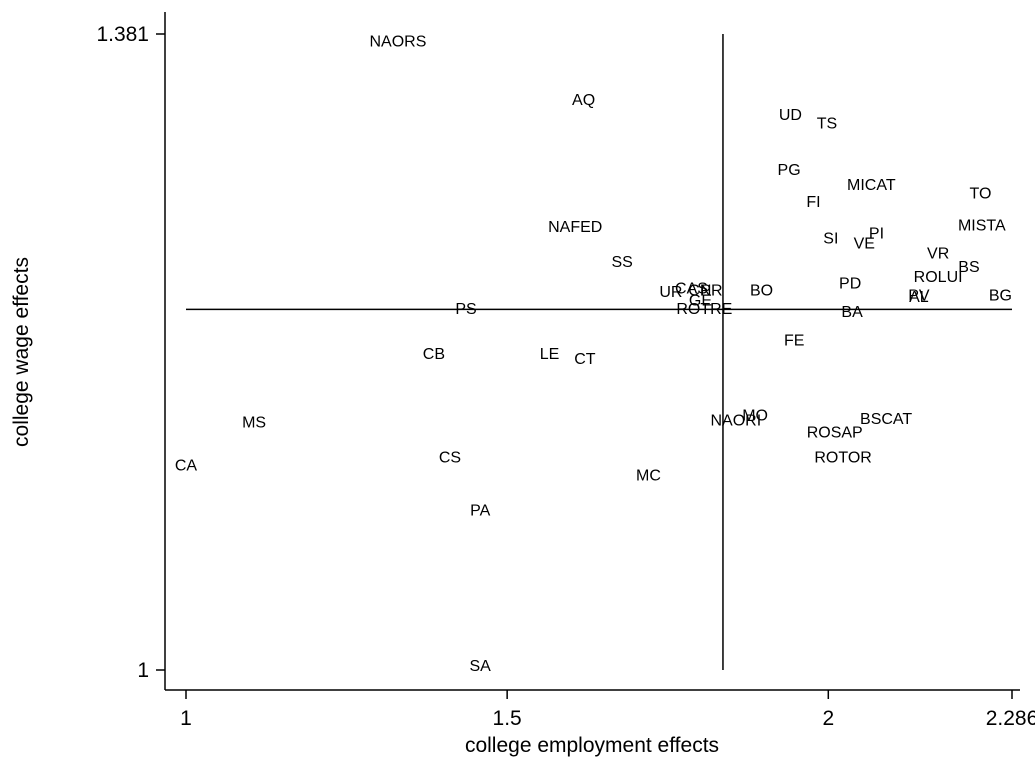 This screenshot has width=1035, height=758. I want to click on y-tick-label: 1.381, so click(122, 34).